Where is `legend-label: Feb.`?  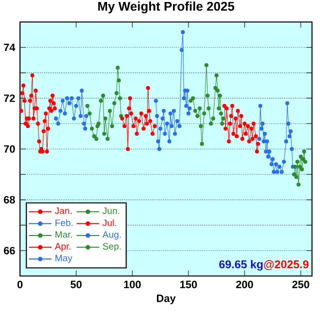 legend-label: Feb. is located at coordinates (64, 222).